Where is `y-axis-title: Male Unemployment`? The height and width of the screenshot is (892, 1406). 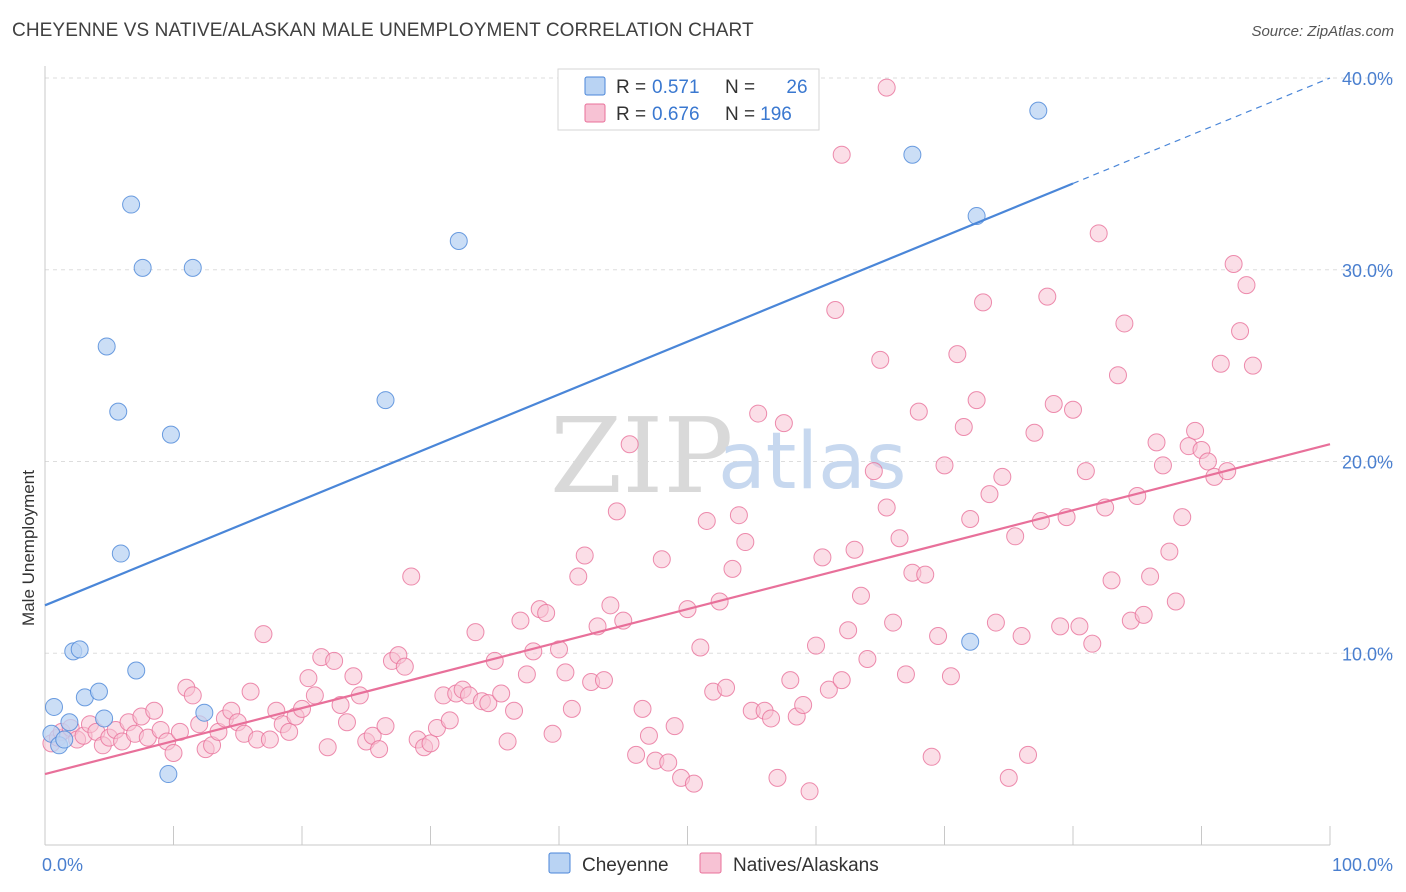
y-axis-title: Male Unemployment is located at coordinates (28, 548).